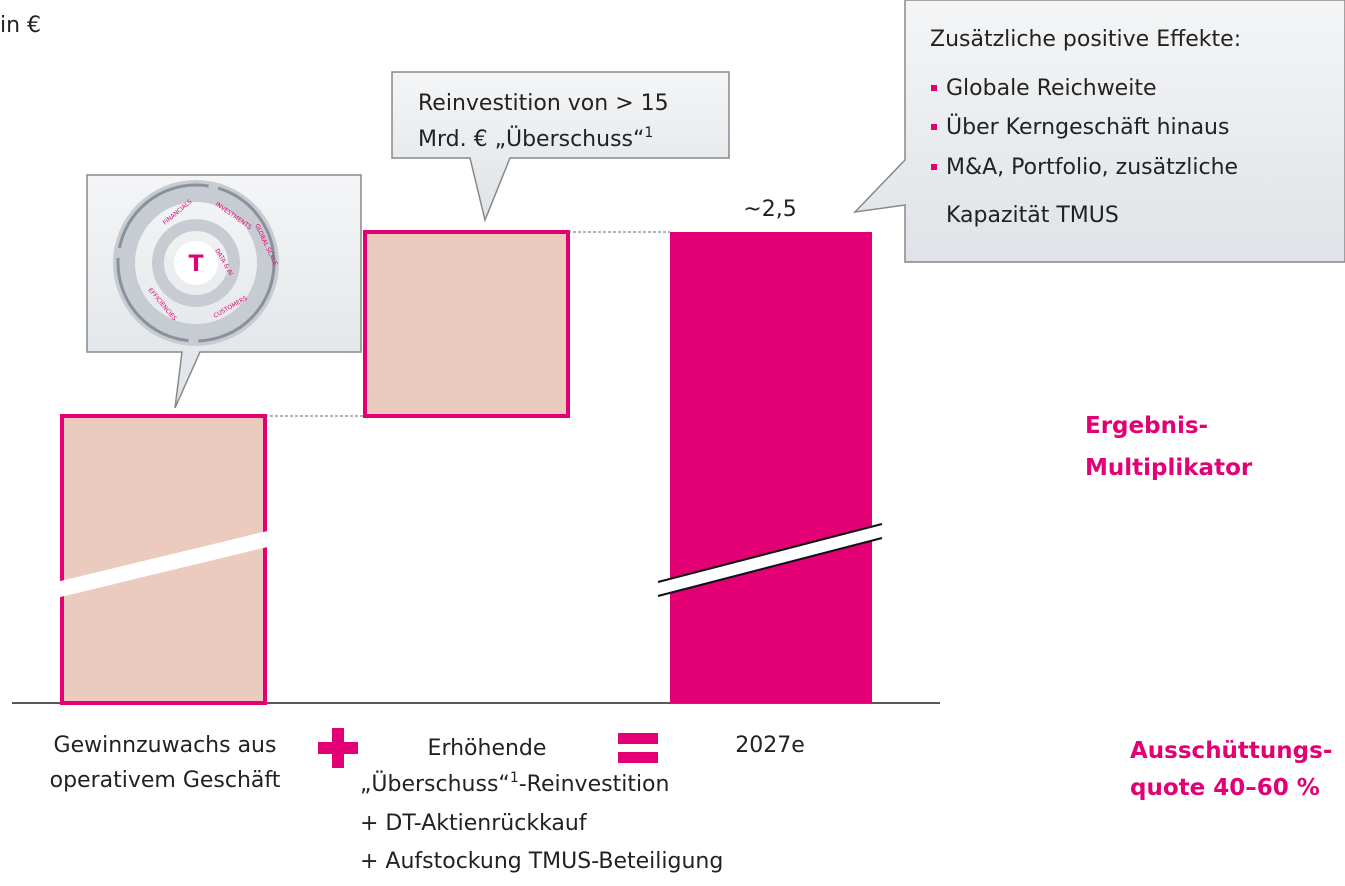 Image resolution: width=1345 pixels, height=886 pixels. What do you see at coordinates (638, 748) in the screenshot?
I see `equals-sign` at bounding box center [638, 748].